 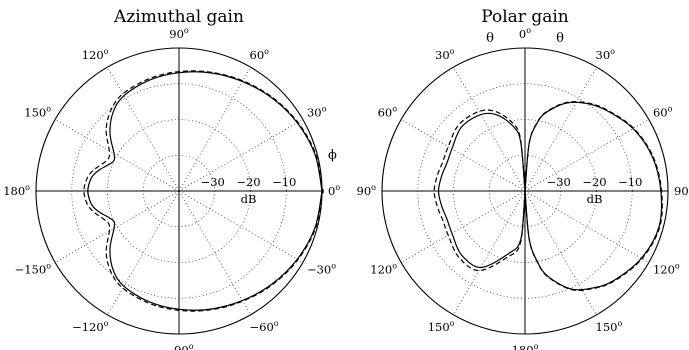 I want to click on angle-tick-label: −90o, so click(x=178, y=346).